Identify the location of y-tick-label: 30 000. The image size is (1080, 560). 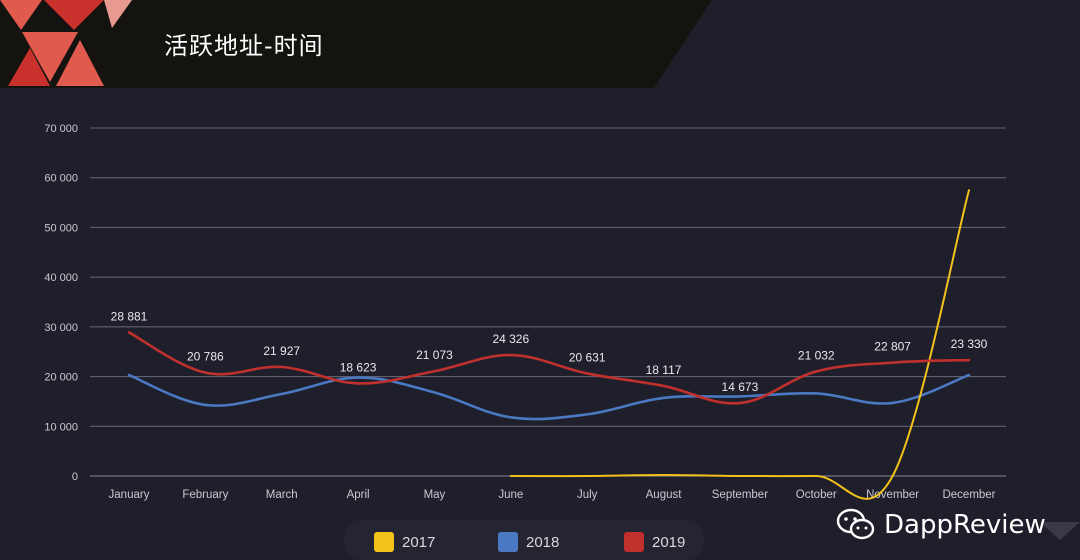
(61, 328).